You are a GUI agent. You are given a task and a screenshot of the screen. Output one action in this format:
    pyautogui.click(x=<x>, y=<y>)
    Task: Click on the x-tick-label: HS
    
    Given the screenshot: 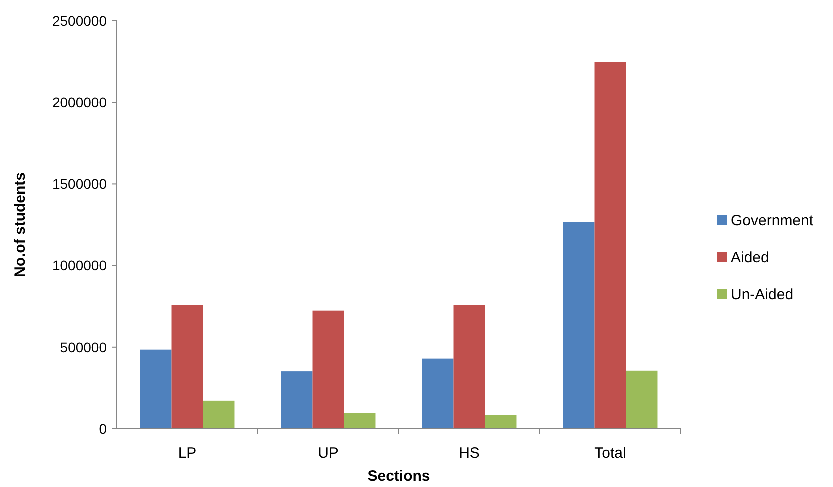 What is the action you would take?
    pyautogui.click(x=469, y=453)
    